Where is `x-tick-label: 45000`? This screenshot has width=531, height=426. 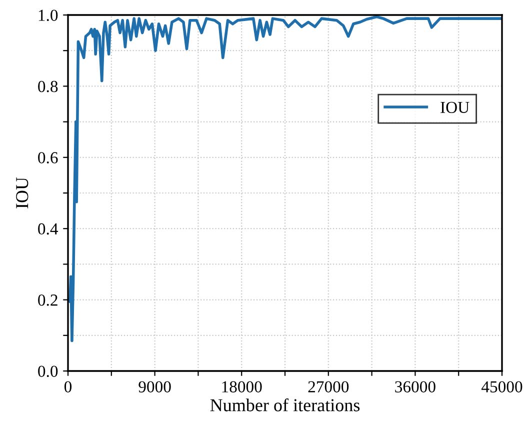 x-tick-label: 45000 is located at coordinates (501, 386).